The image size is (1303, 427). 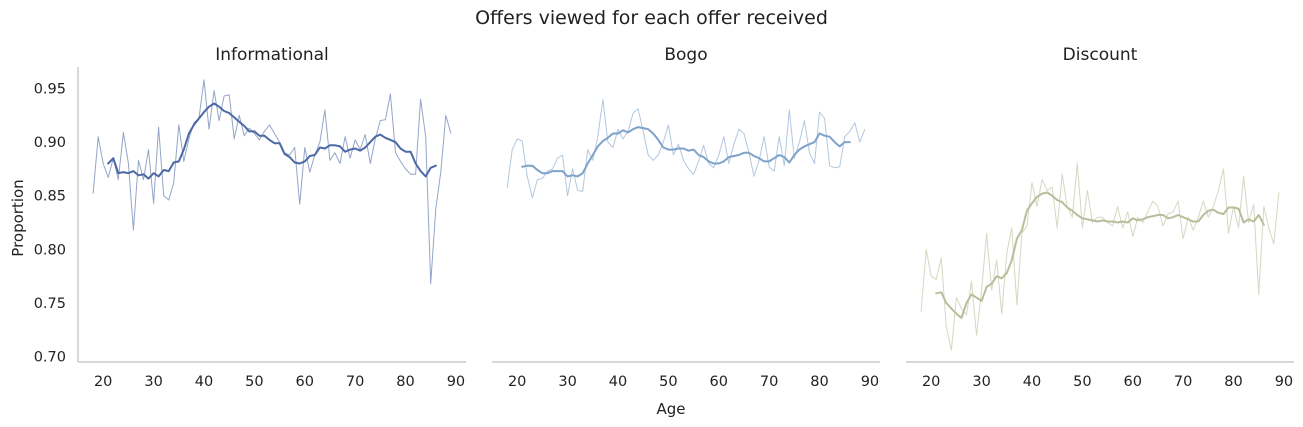 What do you see at coordinates (1100, 55) in the screenshot?
I see `panel-title-discount: Discount` at bounding box center [1100, 55].